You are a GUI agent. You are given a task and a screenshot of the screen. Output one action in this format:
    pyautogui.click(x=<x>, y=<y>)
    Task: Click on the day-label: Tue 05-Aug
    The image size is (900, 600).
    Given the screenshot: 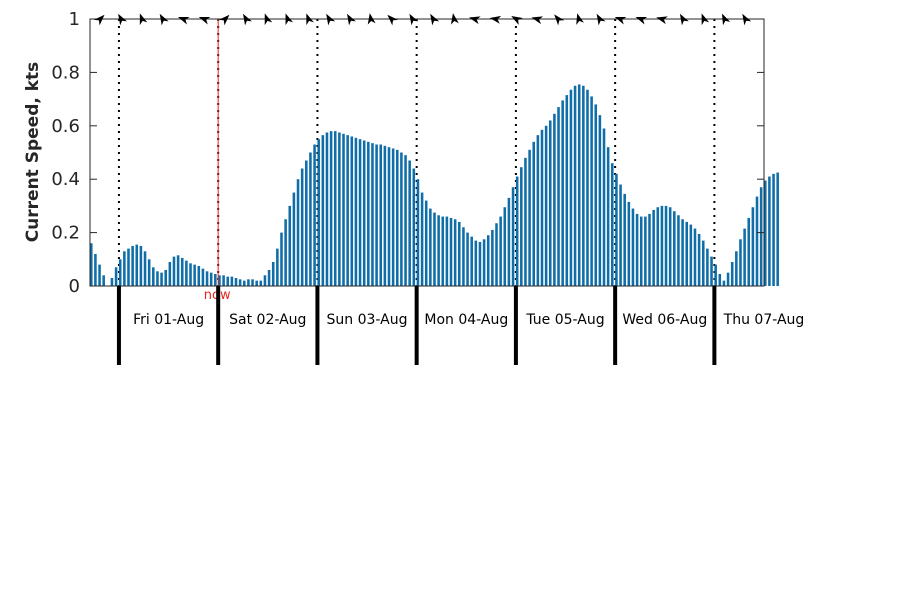 What is the action you would take?
    pyautogui.click(x=564, y=320)
    